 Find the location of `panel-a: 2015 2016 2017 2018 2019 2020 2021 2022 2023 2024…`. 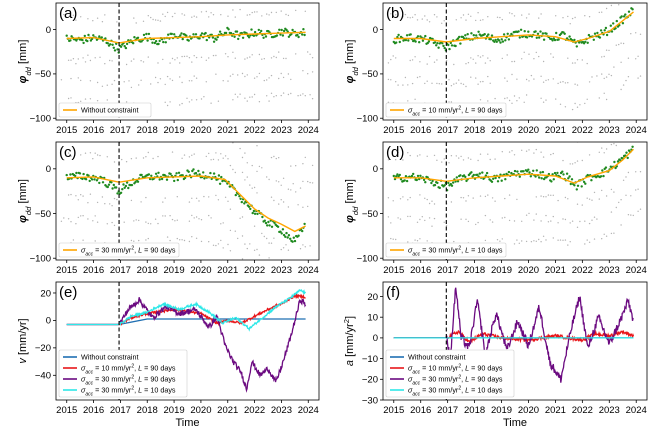

panel-a: 2015 2016 2017 2018 2019 2020 2021 2022 2023 2024… is located at coordinates (168, 69).